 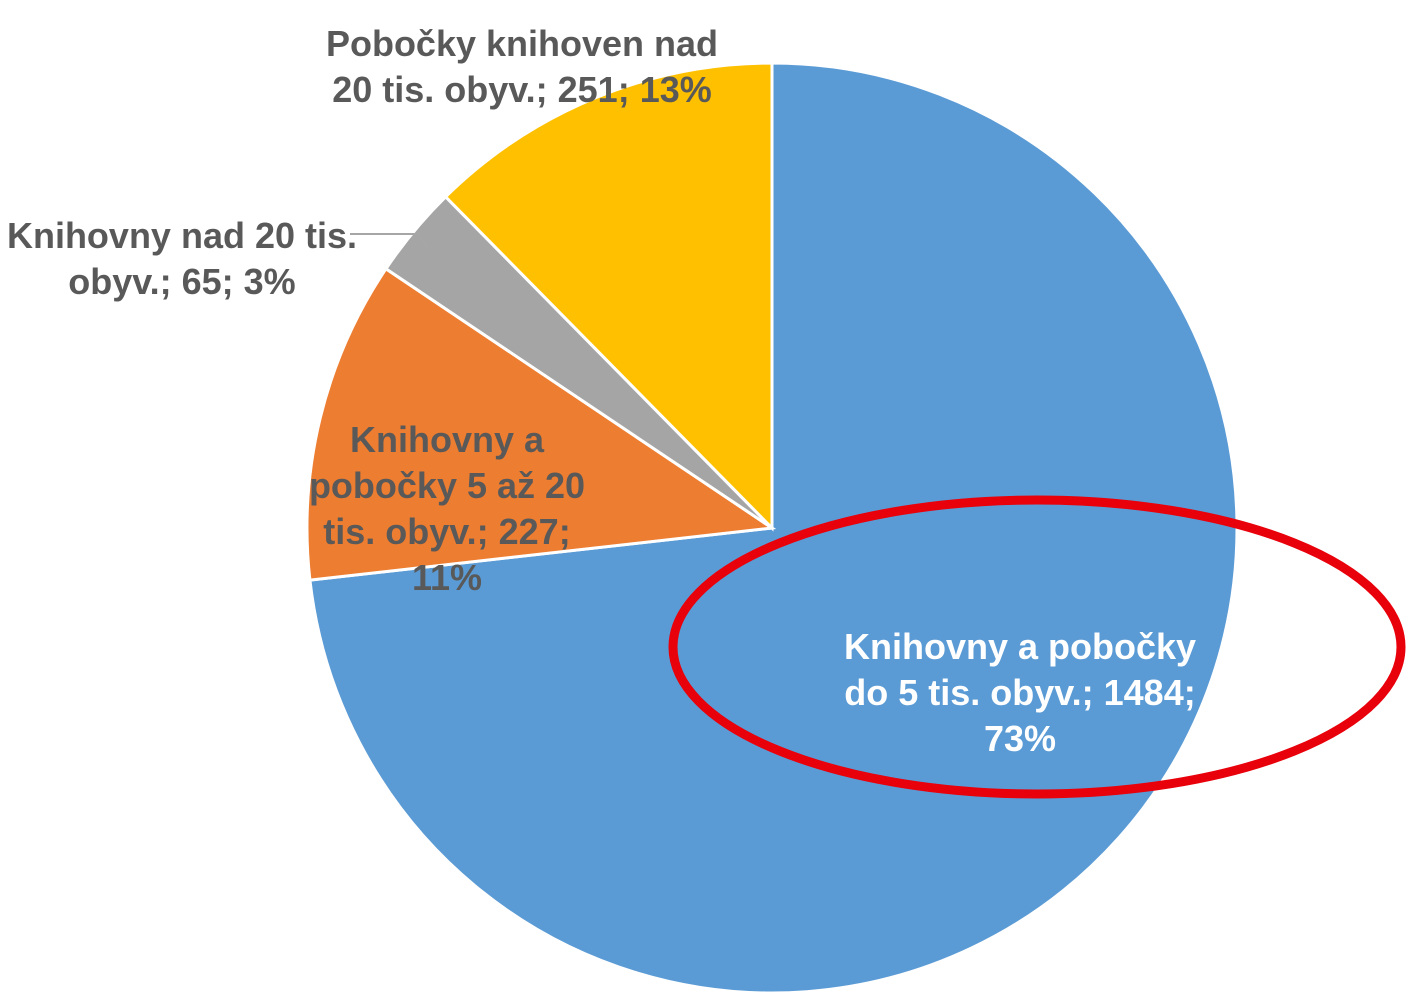 I want to click on leader-lines, so click(x=389, y=241).